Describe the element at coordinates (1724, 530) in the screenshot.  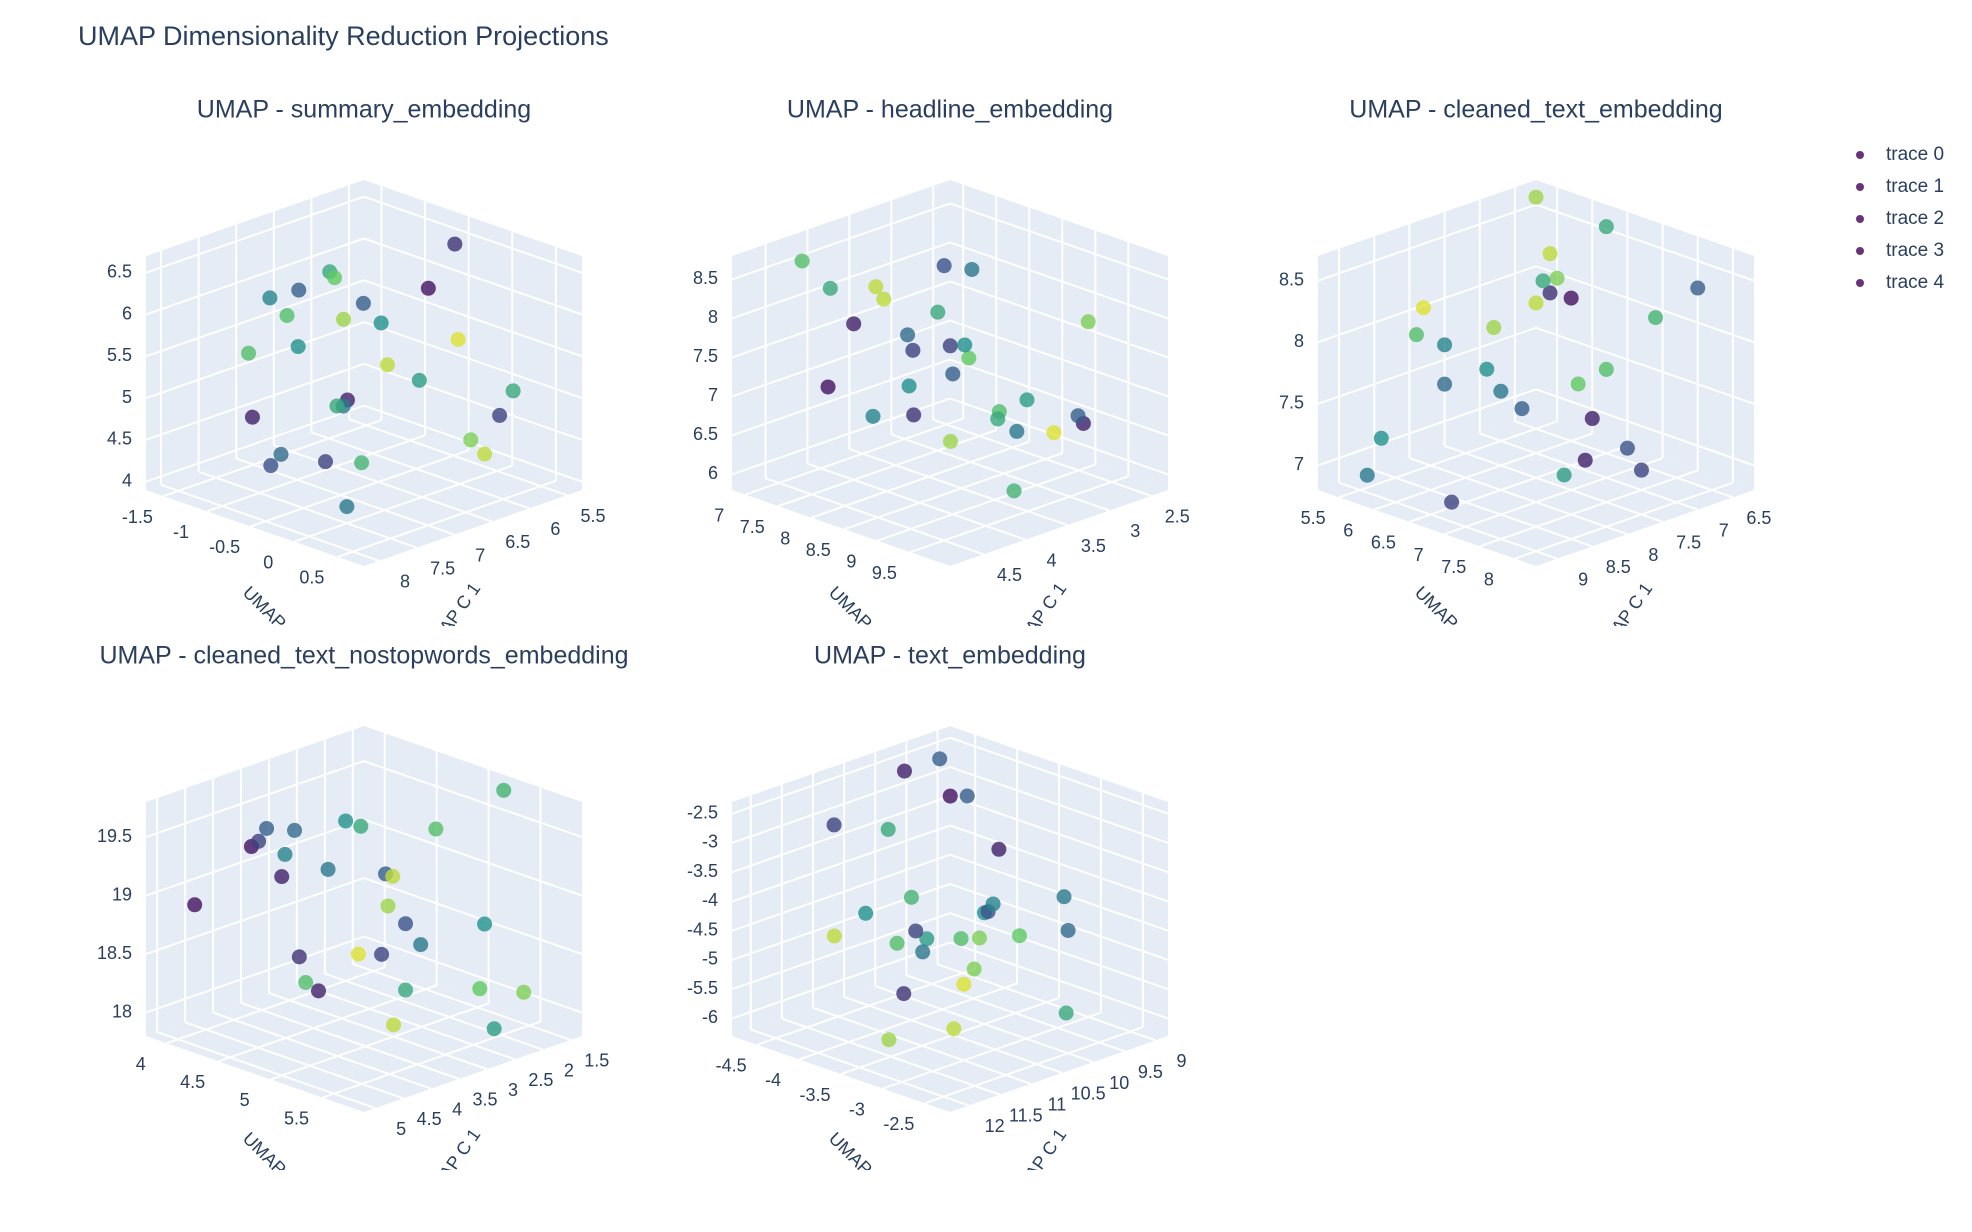
I see `x-tick-label: 7` at that location.